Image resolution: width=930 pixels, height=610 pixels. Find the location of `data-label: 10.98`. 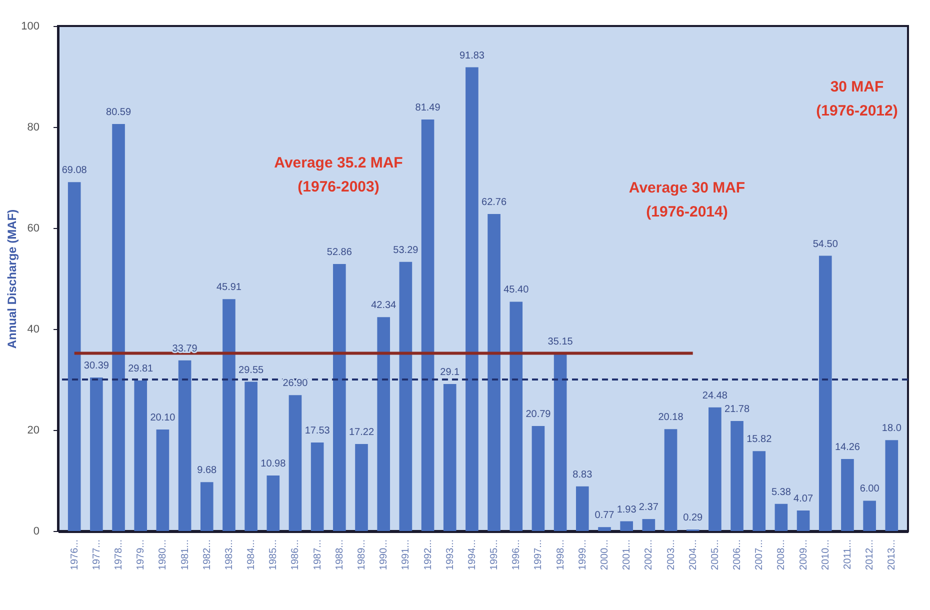

data-label: 10.98 is located at coordinates (273, 464).